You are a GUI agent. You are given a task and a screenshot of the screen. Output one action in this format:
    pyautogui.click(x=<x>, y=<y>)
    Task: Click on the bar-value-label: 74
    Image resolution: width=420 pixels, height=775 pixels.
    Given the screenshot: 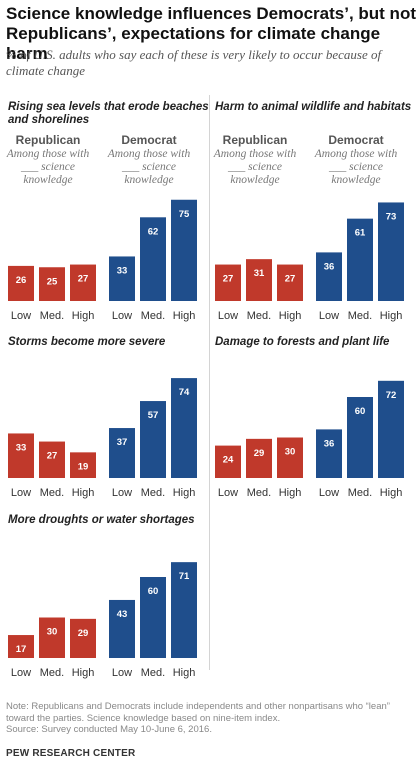 What is the action you would take?
    pyautogui.click(x=184, y=392)
    